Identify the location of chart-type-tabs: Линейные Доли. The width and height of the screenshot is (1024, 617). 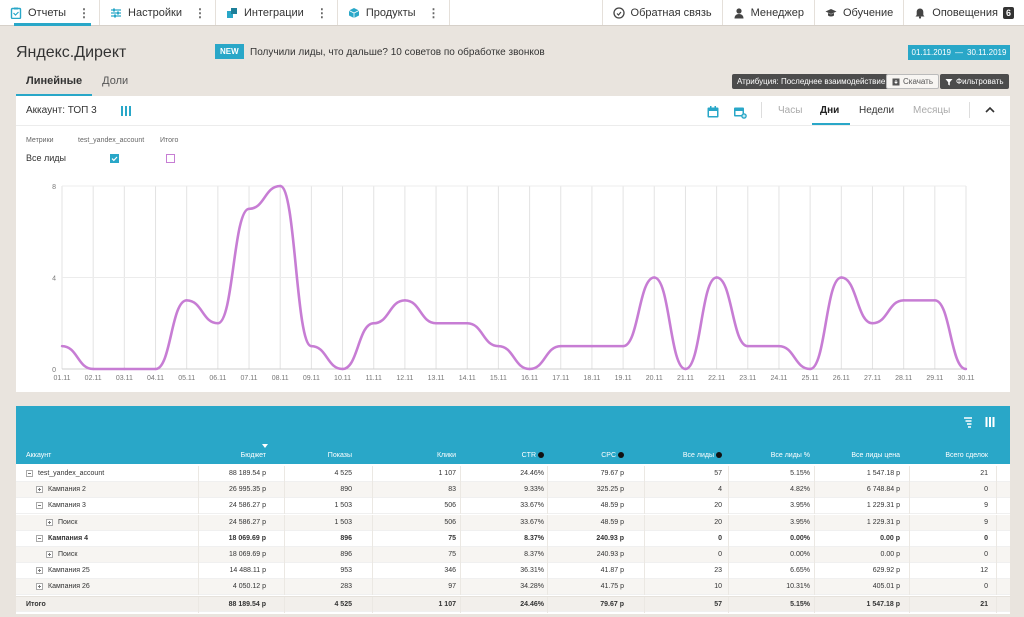
(77, 83).